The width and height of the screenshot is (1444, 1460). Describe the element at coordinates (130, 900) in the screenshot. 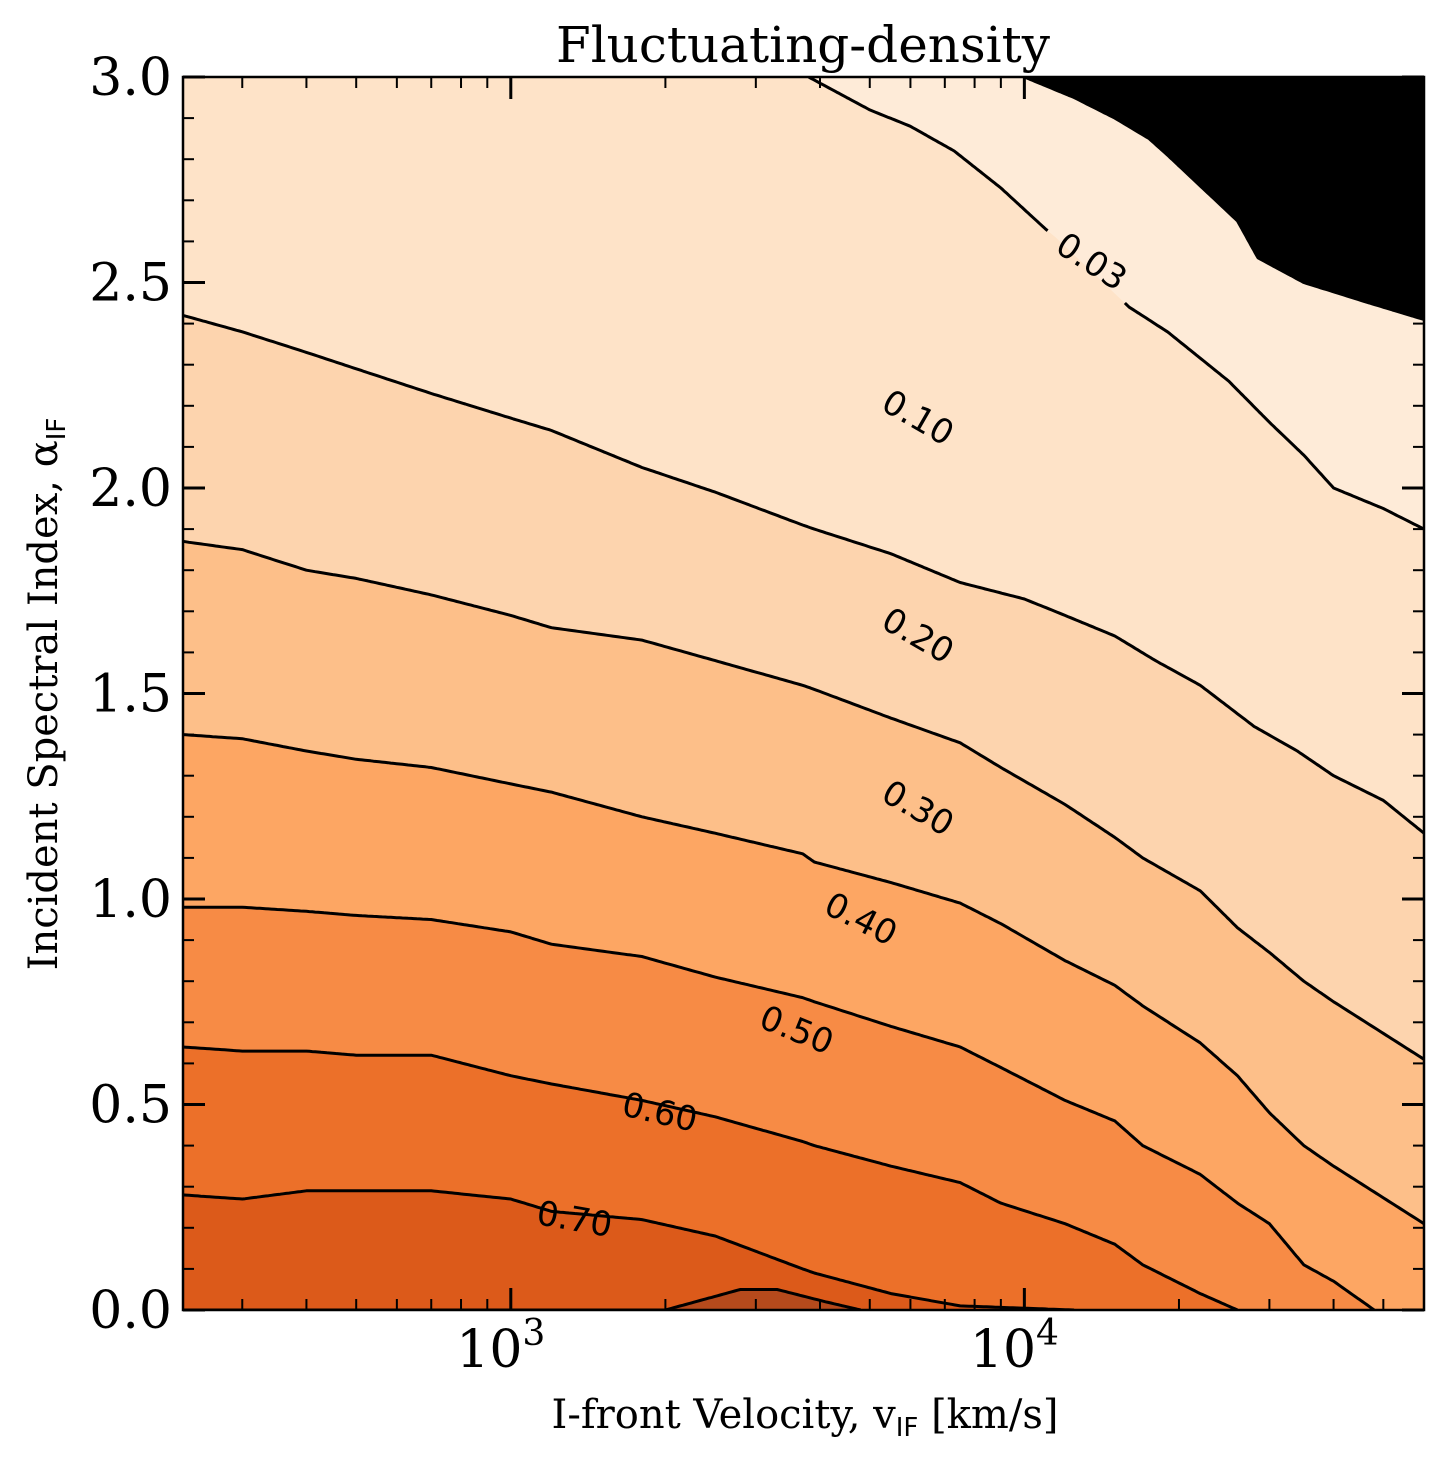

I see `y-tick-label: 1.0` at that location.